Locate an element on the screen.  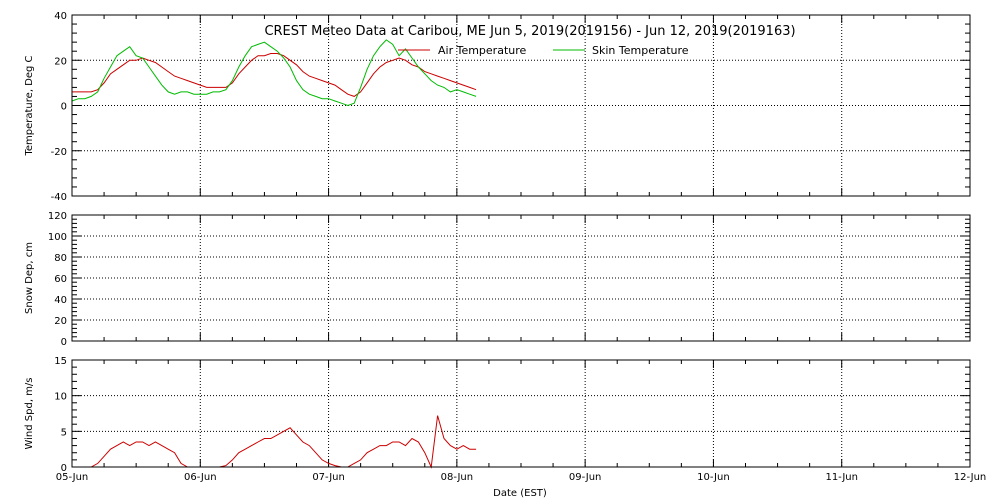
y-axis-label: Temperature, Deg C is located at coordinates (29, 105).